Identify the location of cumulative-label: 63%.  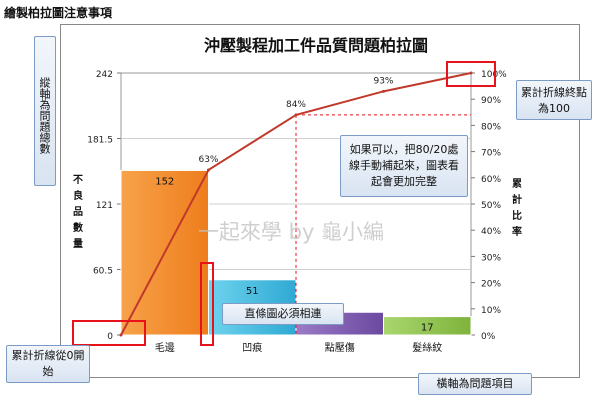
(208, 160).